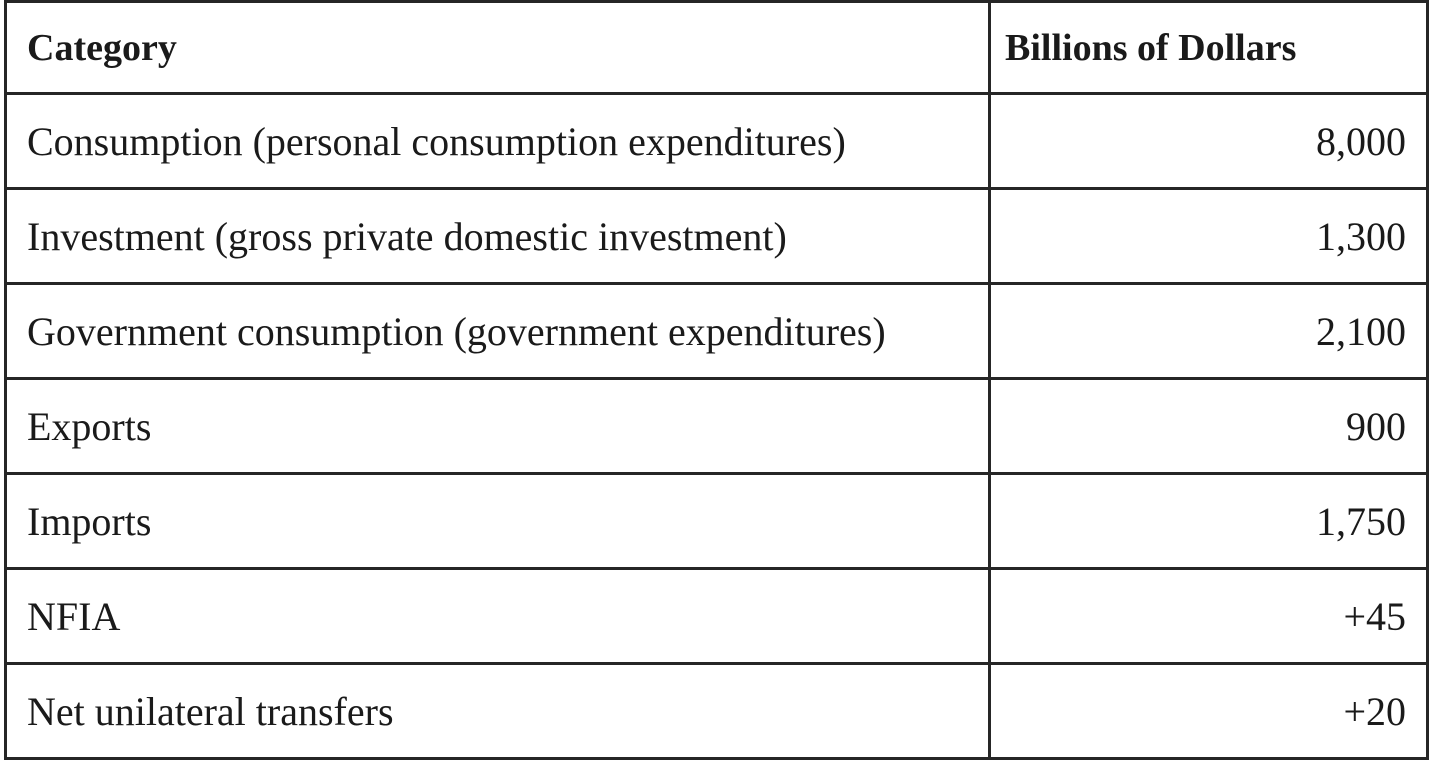  I want to click on value-cell: +20, so click(1208, 711).